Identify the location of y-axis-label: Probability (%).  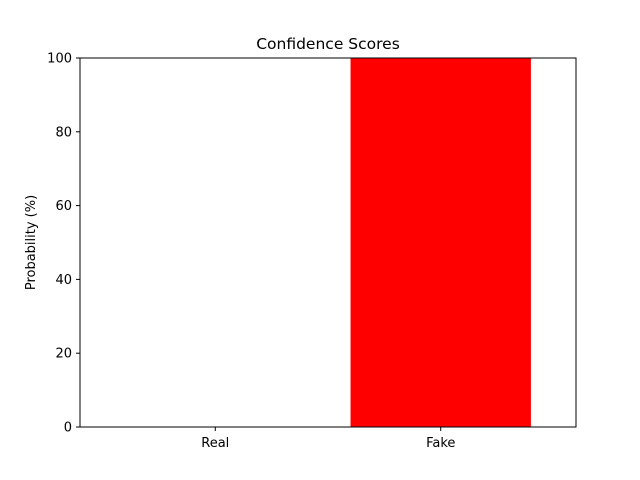
(31, 242).